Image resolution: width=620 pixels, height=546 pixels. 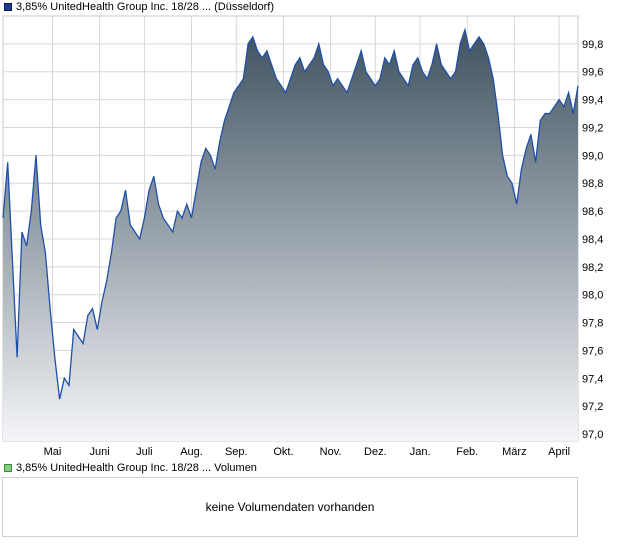 What do you see at coordinates (236, 452) in the screenshot?
I see `x-tick-label: Sep.` at bounding box center [236, 452].